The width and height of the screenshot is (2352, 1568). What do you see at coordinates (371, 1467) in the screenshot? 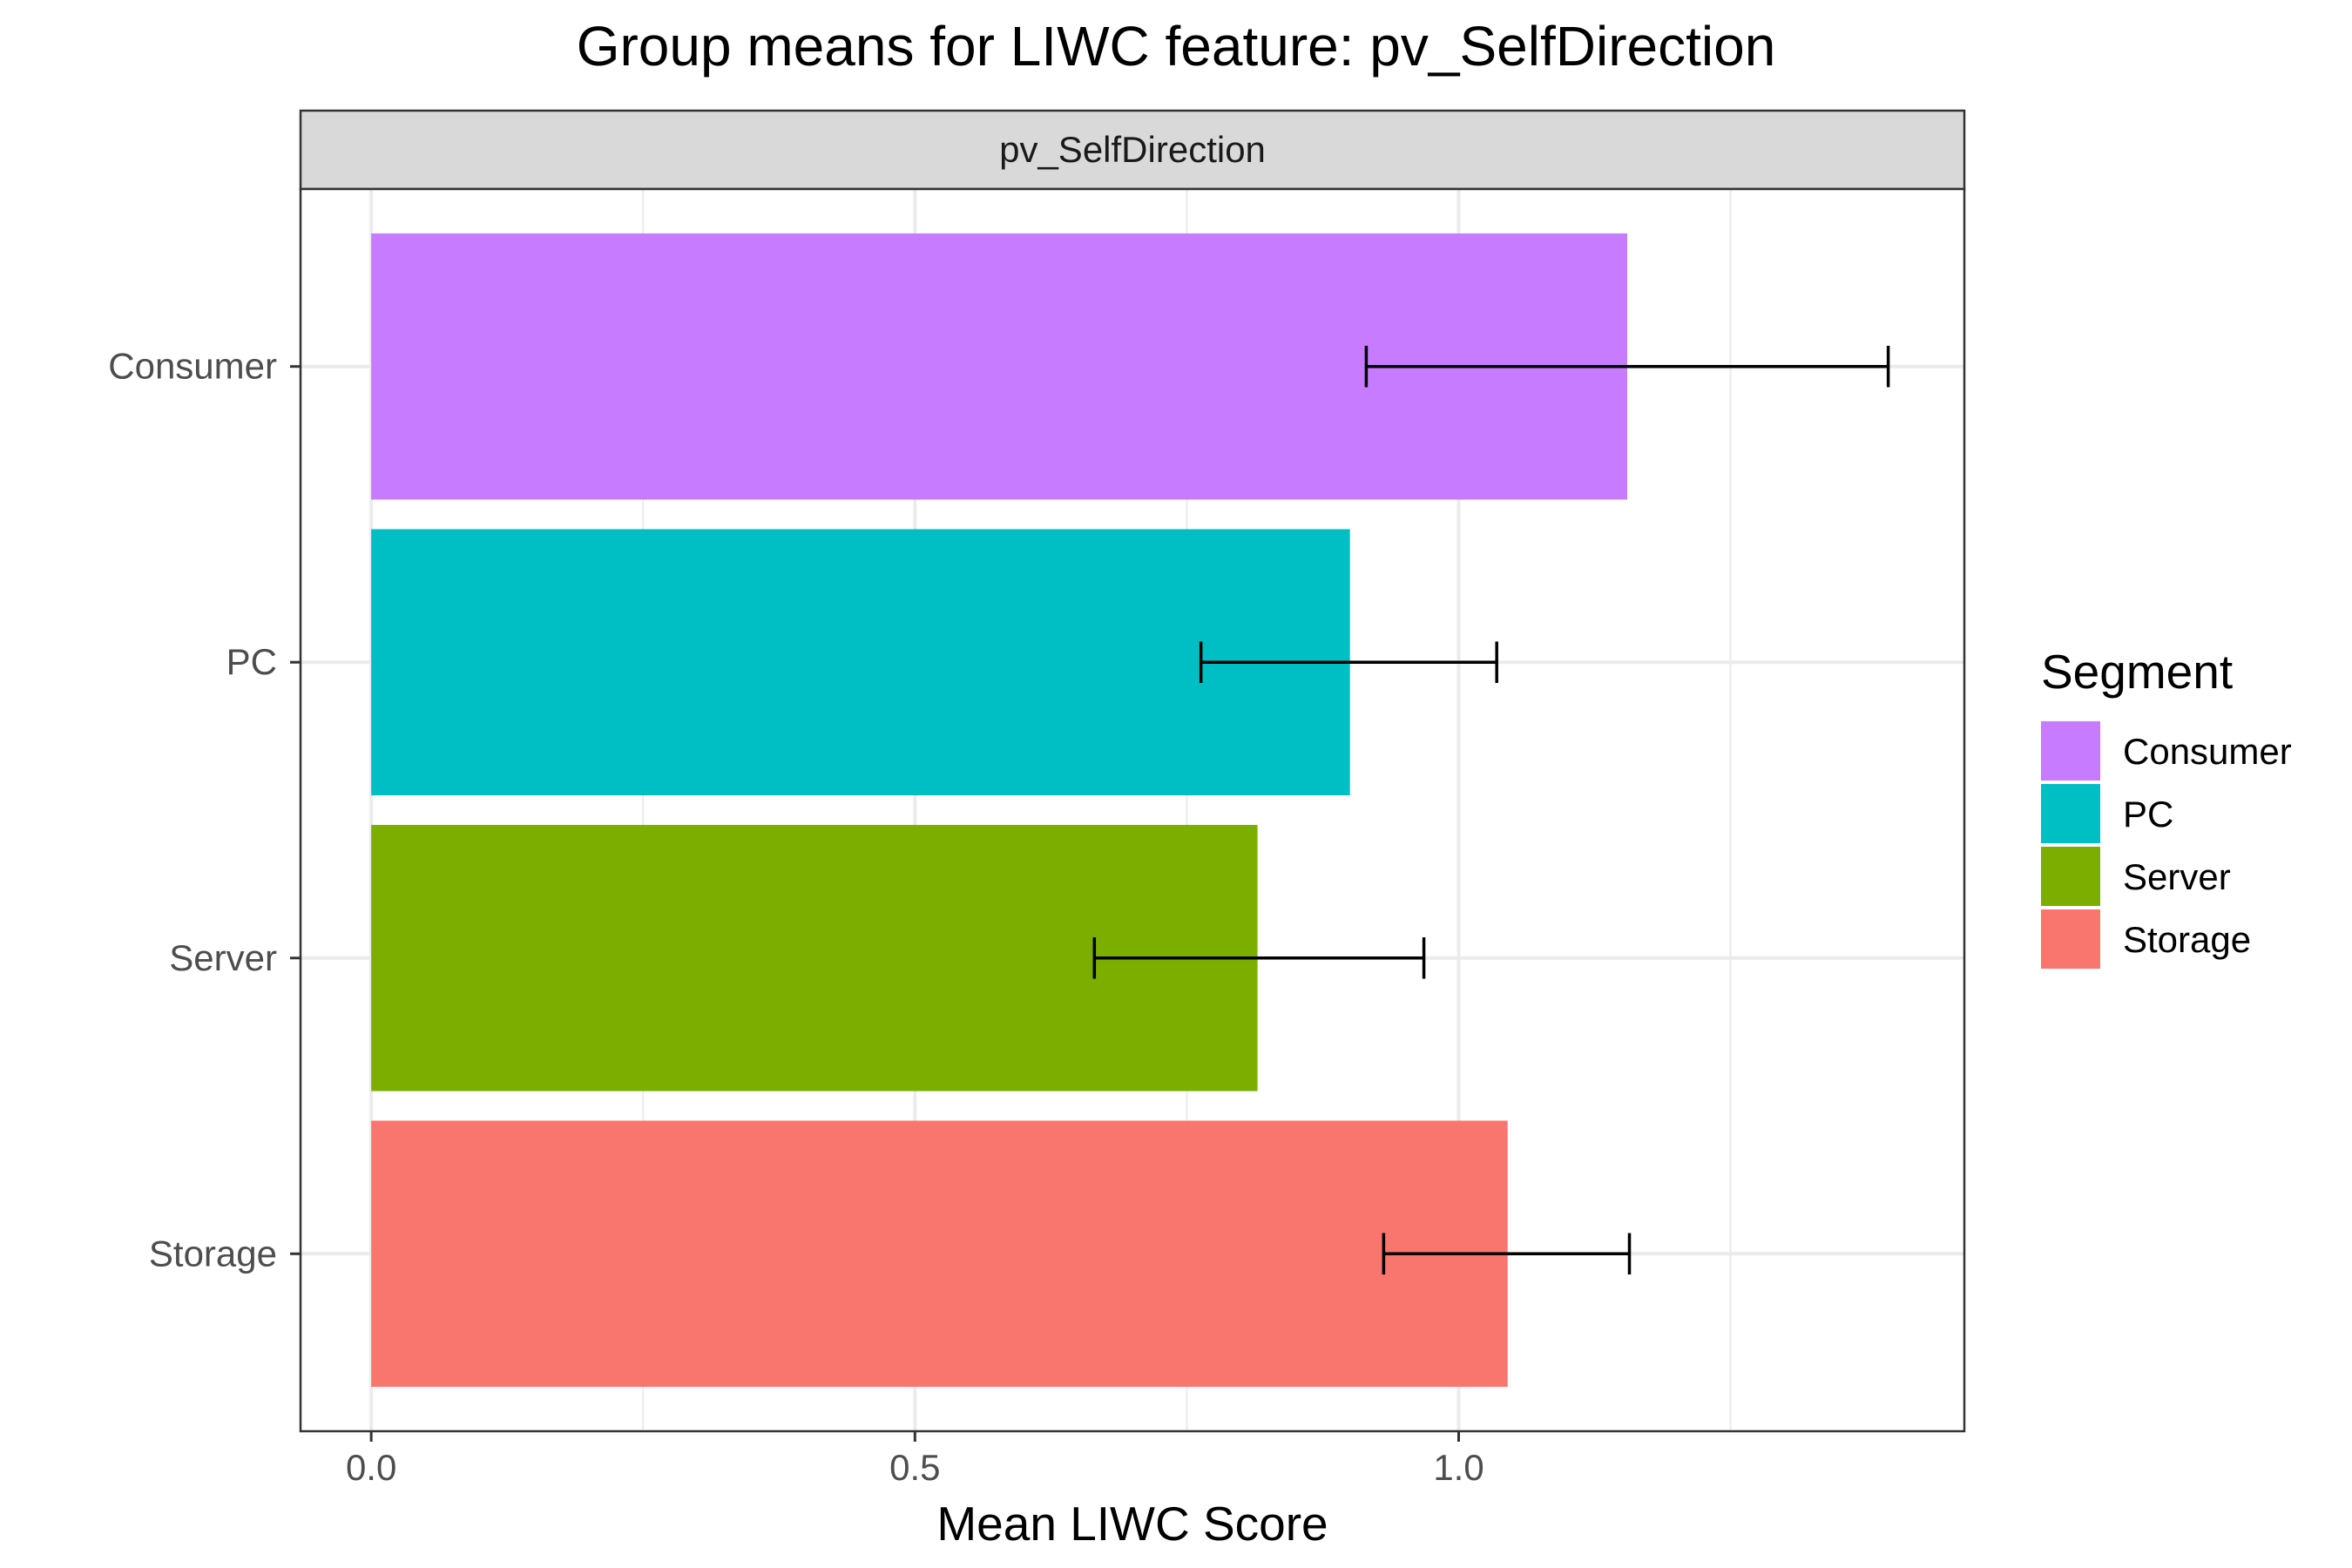
I see `x-tick-label: 0.0` at bounding box center [371, 1467].